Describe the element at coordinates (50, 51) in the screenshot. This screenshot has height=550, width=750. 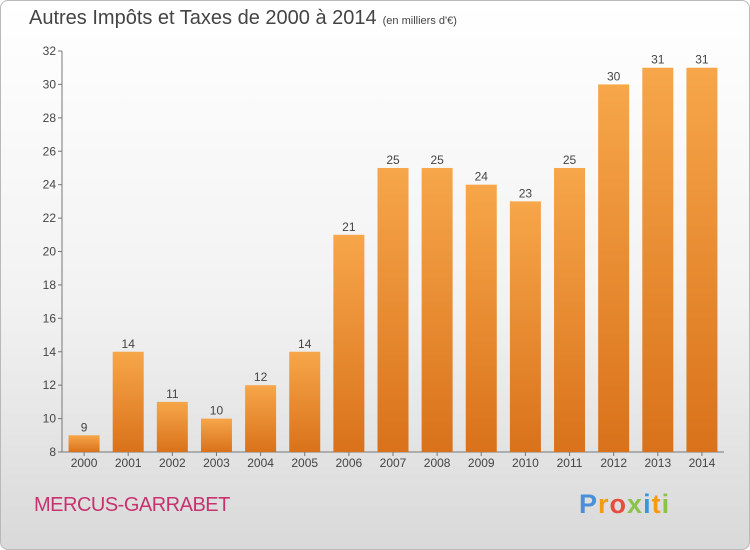
I see `y-tick-label: 32` at that location.